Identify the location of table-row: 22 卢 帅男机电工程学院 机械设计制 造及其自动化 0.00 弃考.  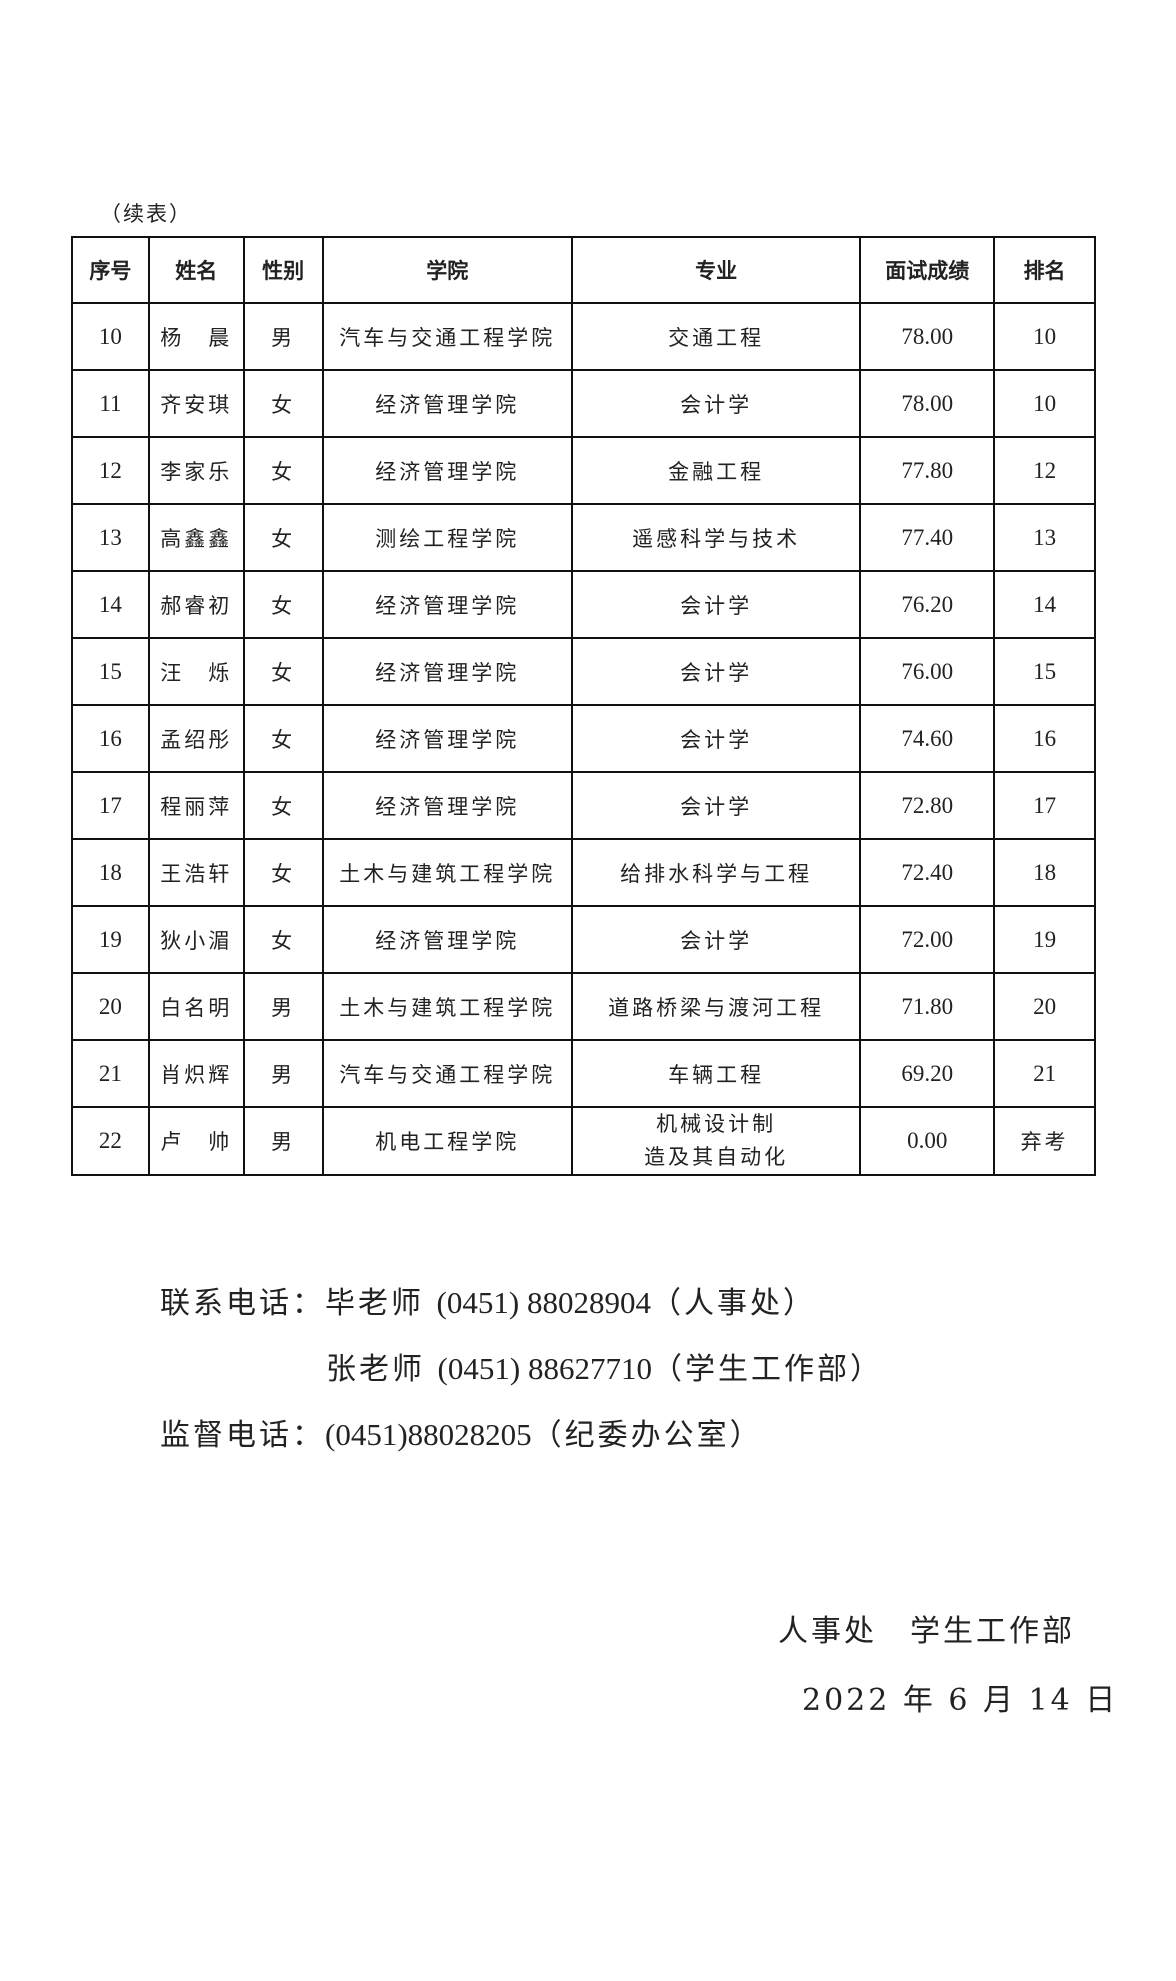
(583, 1141).